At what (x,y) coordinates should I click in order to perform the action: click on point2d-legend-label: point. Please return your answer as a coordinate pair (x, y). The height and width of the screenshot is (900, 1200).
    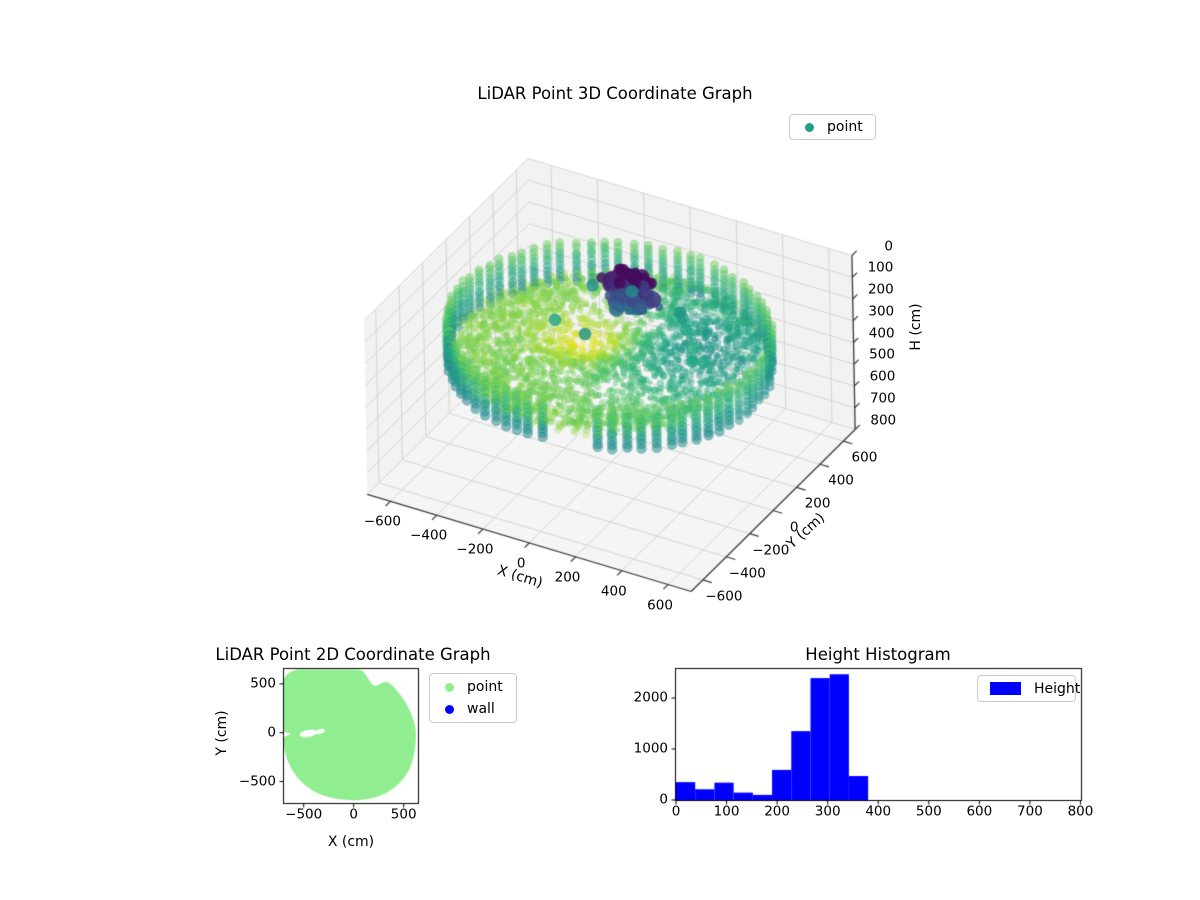
    Looking at the image, I should click on (485, 687).